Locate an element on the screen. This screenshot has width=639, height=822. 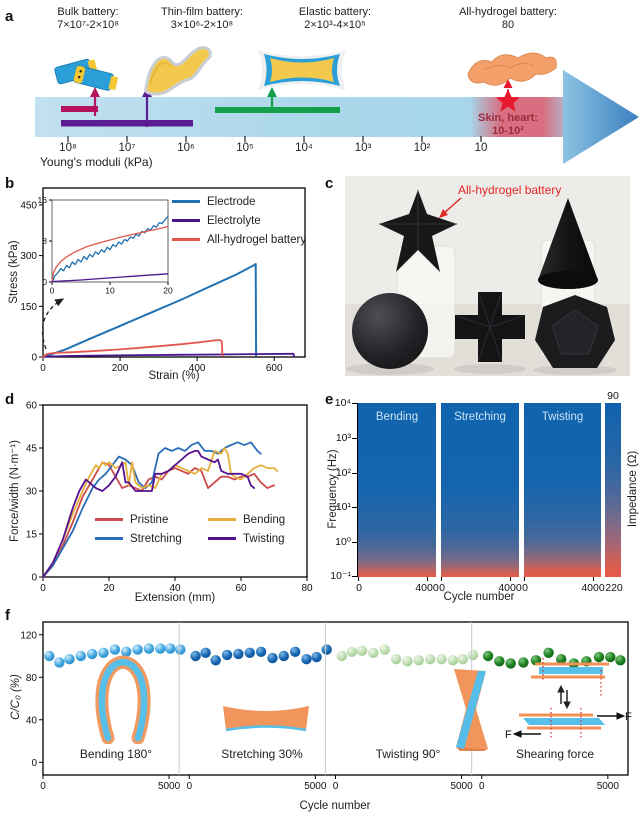
legend-electrolyte: Electrolyte is located at coordinates (239, 220).